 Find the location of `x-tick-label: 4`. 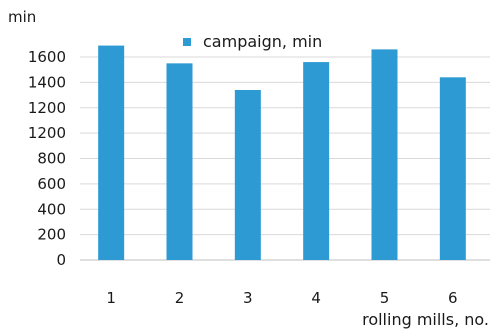

x-tick-label: 4 is located at coordinates (316, 298).